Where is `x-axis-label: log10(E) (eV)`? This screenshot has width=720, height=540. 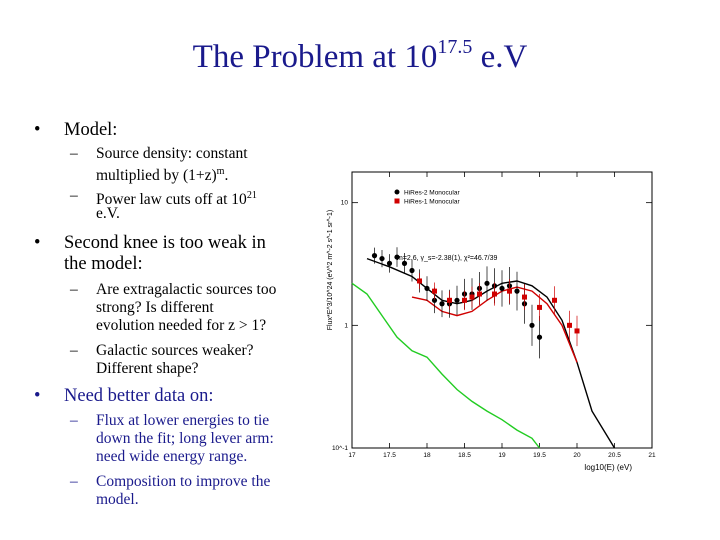 x-axis-label: log10(E) (eV) is located at coordinates (608, 467).